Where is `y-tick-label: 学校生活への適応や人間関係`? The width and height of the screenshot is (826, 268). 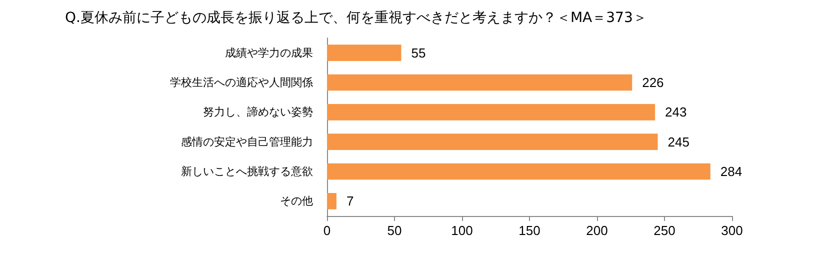
y-tick-label: 学校生活への適応や人間関係 is located at coordinates (241, 82).